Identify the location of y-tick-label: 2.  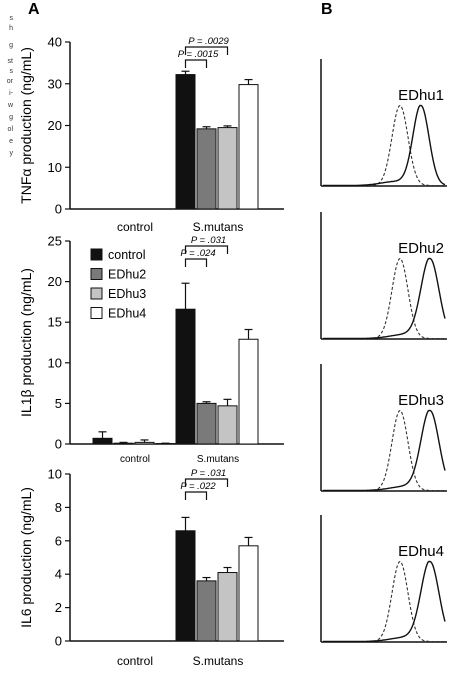
(58, 607).